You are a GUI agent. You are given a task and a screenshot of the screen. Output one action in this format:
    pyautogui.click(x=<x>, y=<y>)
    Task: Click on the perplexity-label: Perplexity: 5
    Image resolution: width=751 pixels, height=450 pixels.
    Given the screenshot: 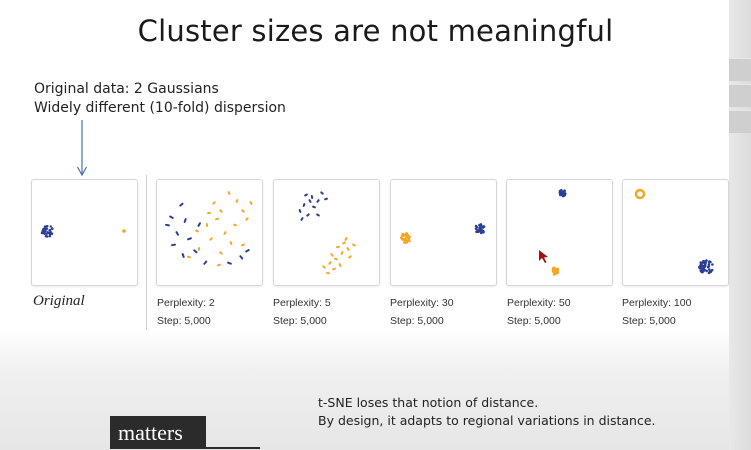 What is the action you would take?
    pyautogui.click(x=302, y=303)
    